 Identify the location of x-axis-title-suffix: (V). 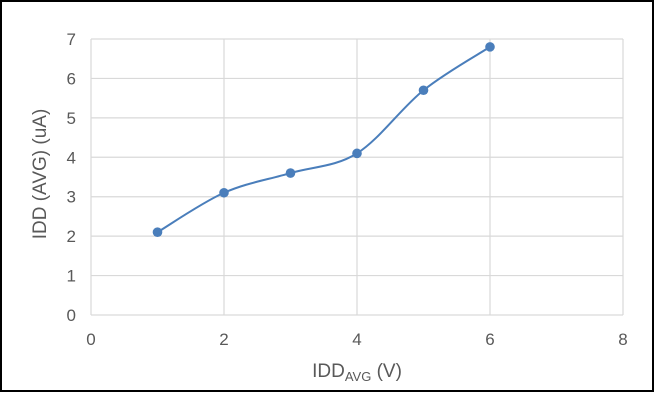
(386, 371).